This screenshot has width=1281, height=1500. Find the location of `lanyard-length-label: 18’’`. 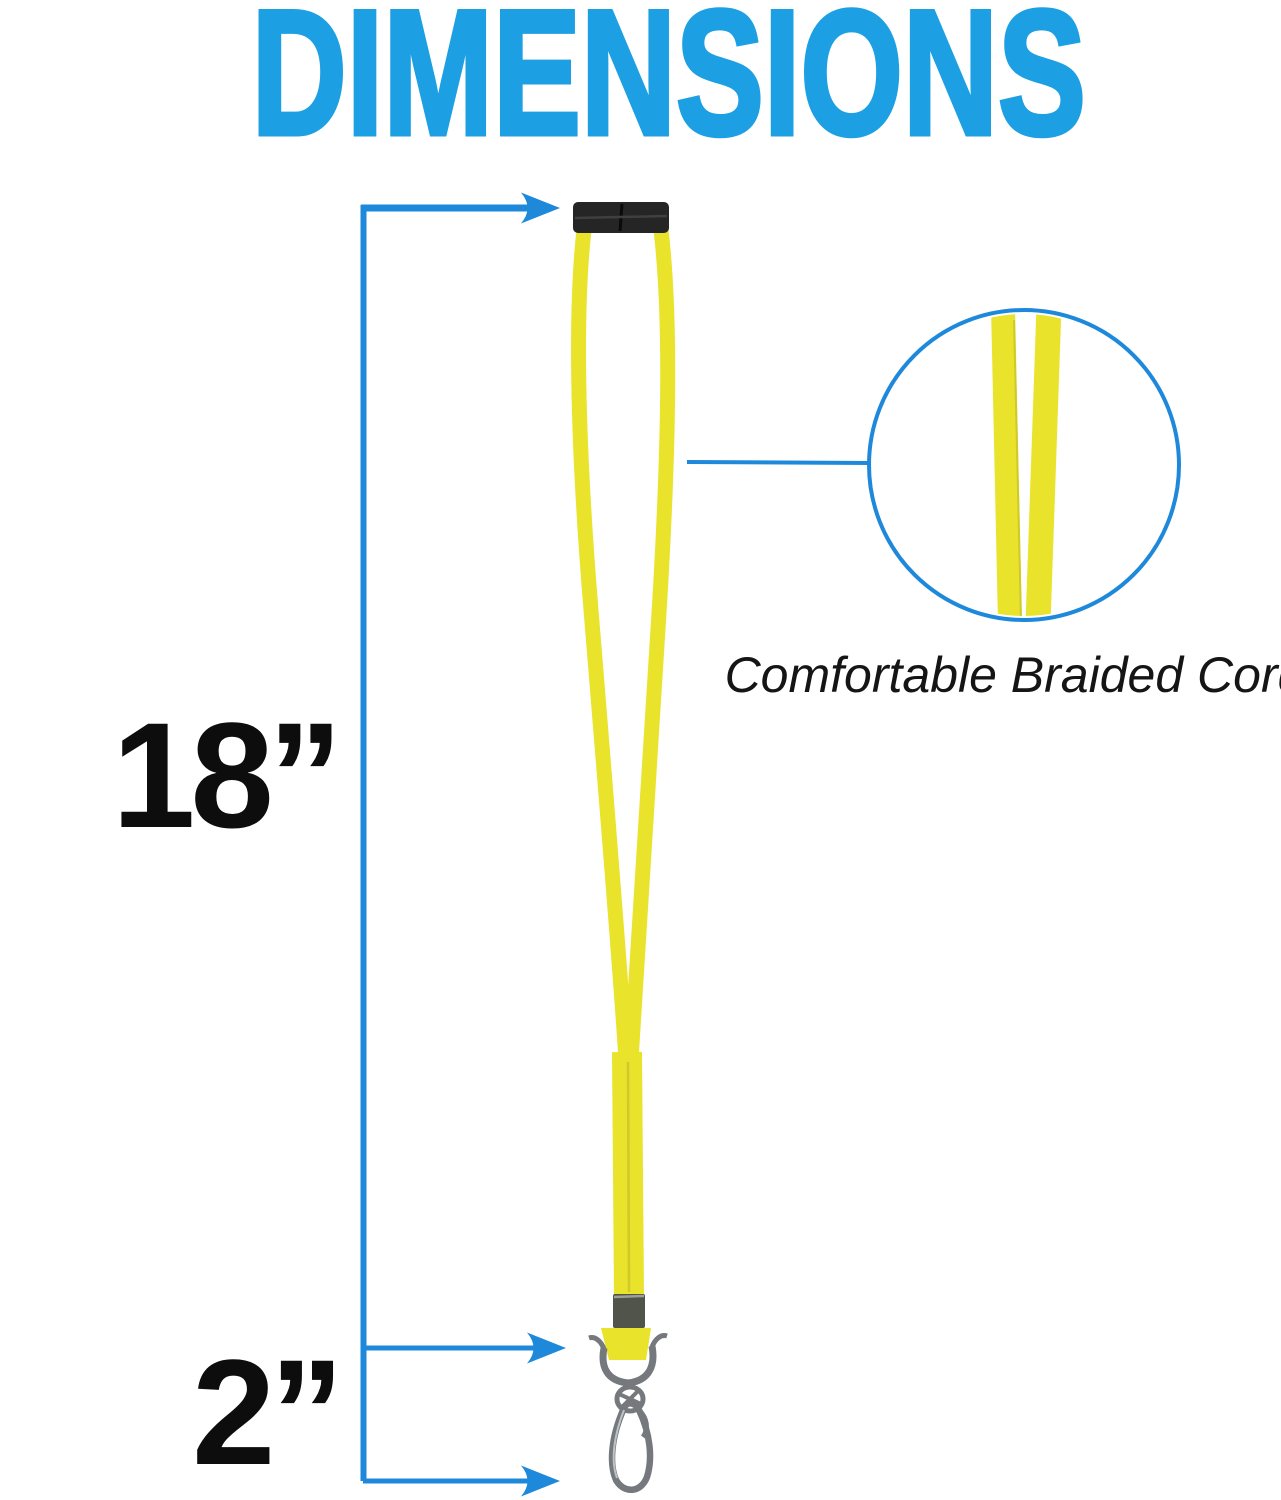

lanyard-length-label: 18’’ is located at coordinates (227, 775).